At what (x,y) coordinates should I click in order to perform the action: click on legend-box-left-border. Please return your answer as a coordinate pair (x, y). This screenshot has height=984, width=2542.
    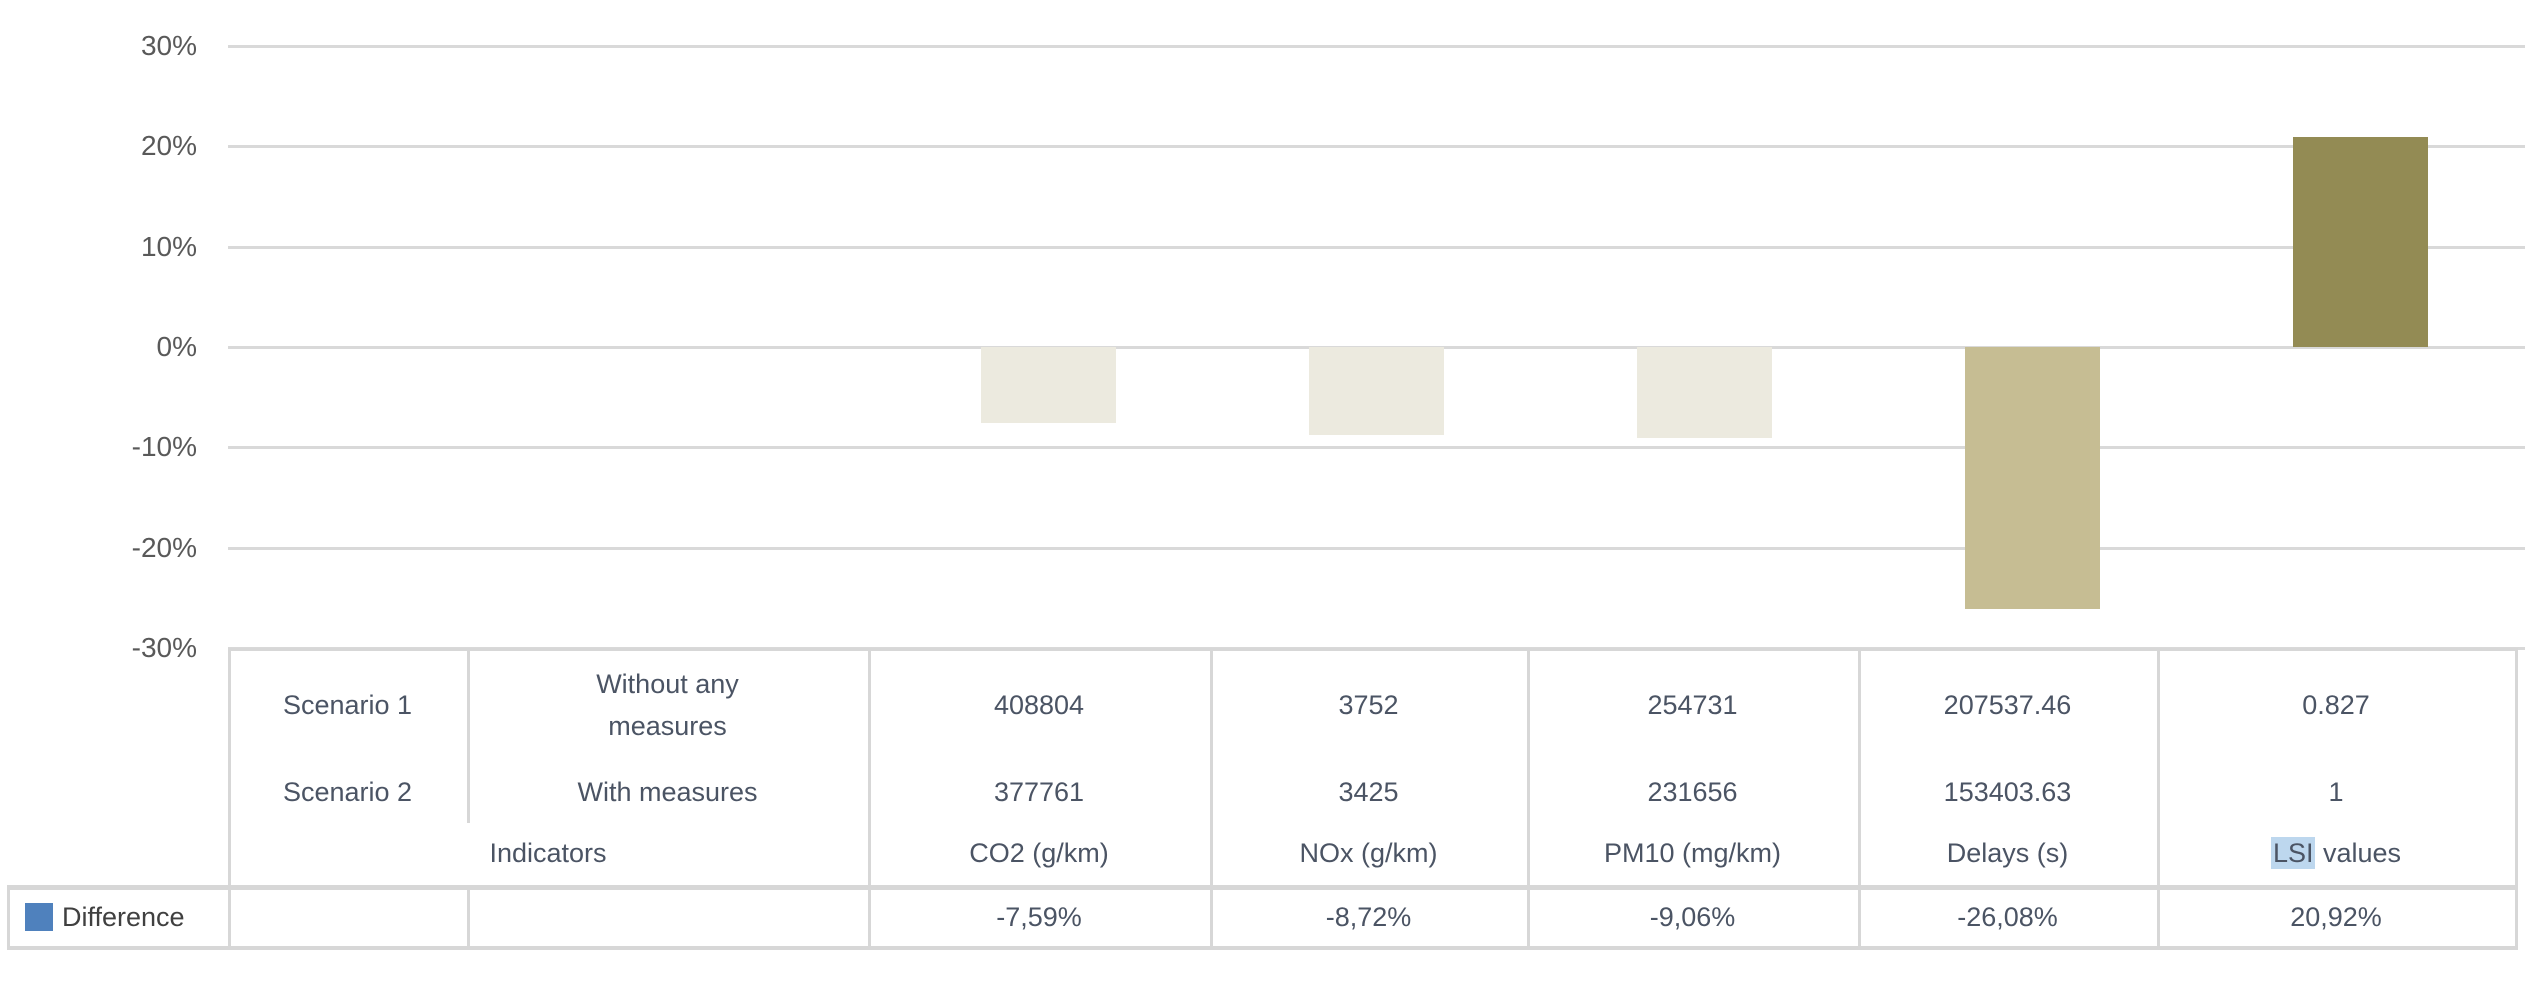
    Looking at the image, I should click on (8, 917).